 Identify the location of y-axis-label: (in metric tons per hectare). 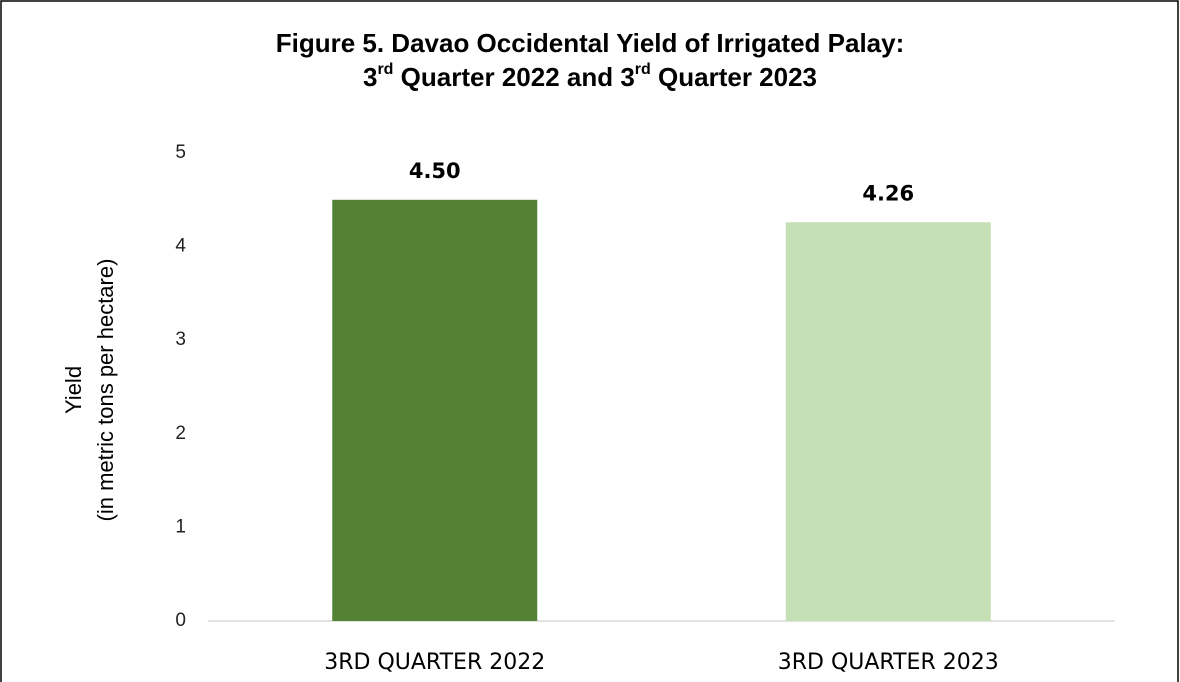
(105, 390).